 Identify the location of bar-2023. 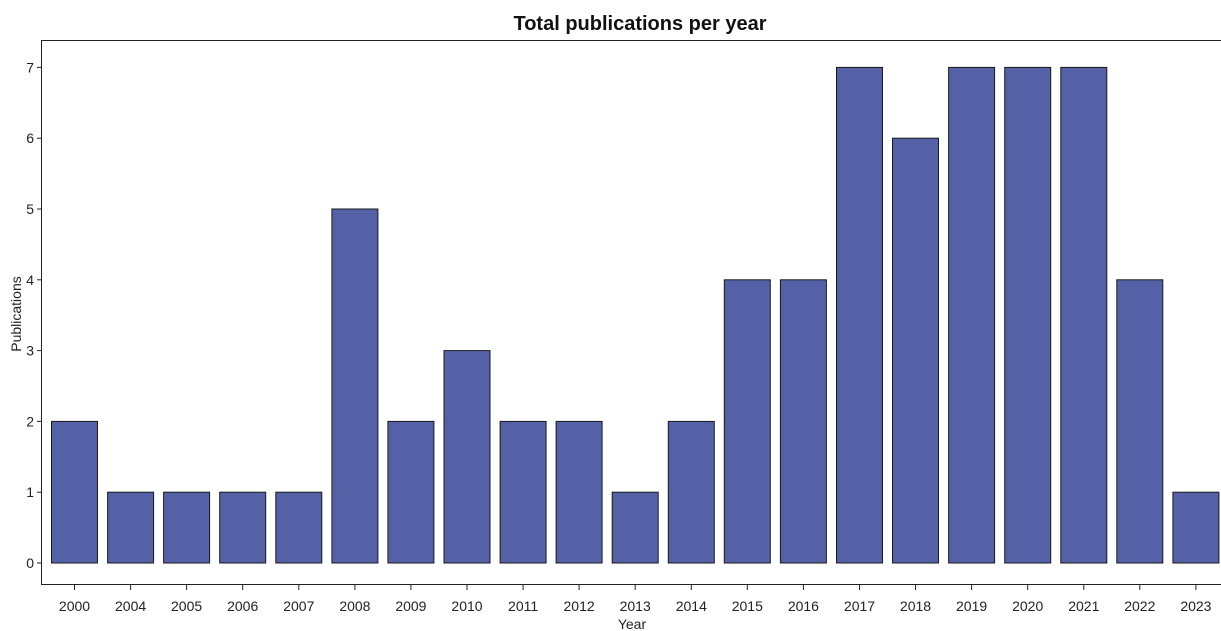
(1196, 527).